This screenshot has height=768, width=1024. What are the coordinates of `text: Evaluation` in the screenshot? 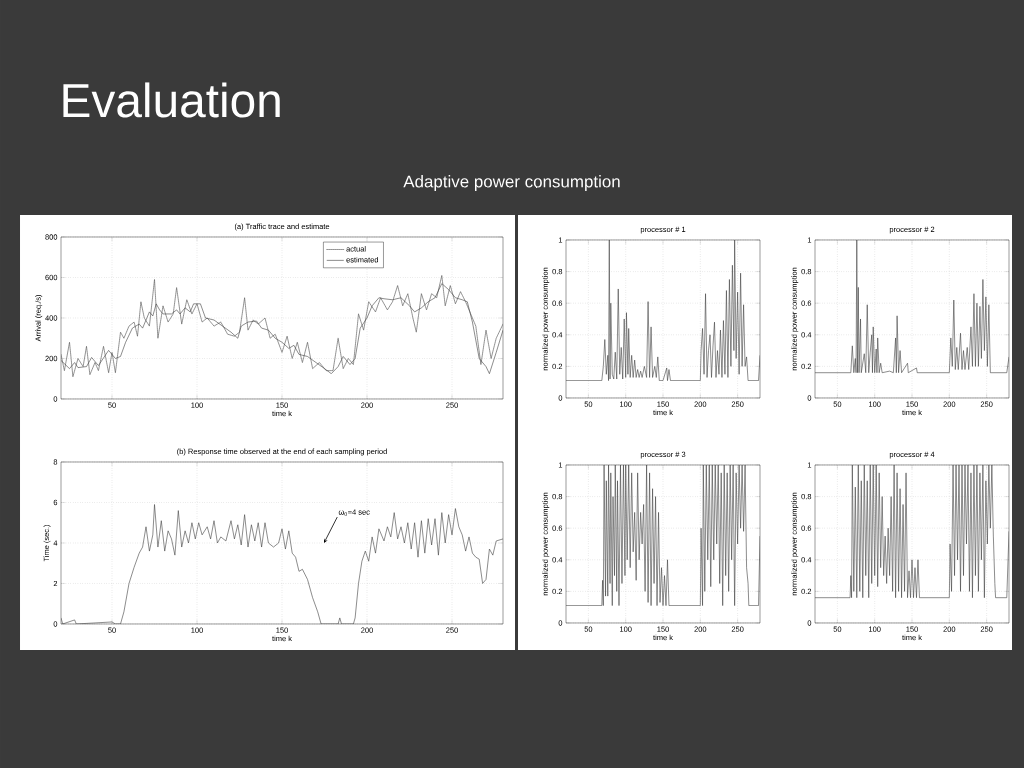 It's located at (171, 100).